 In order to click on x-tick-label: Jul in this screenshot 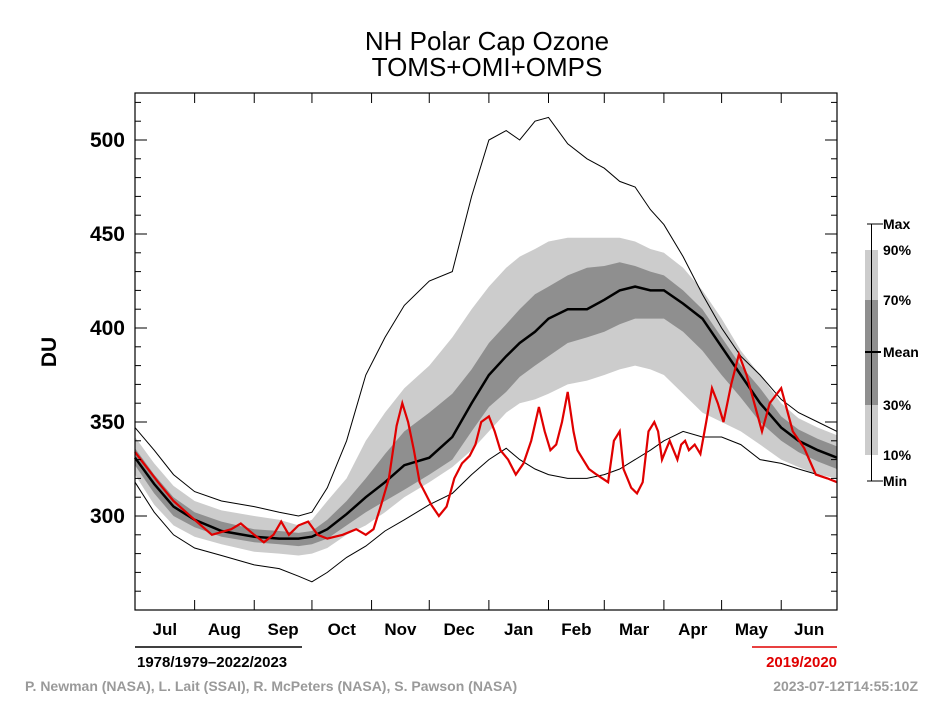, I will do `click(165, 629)`.